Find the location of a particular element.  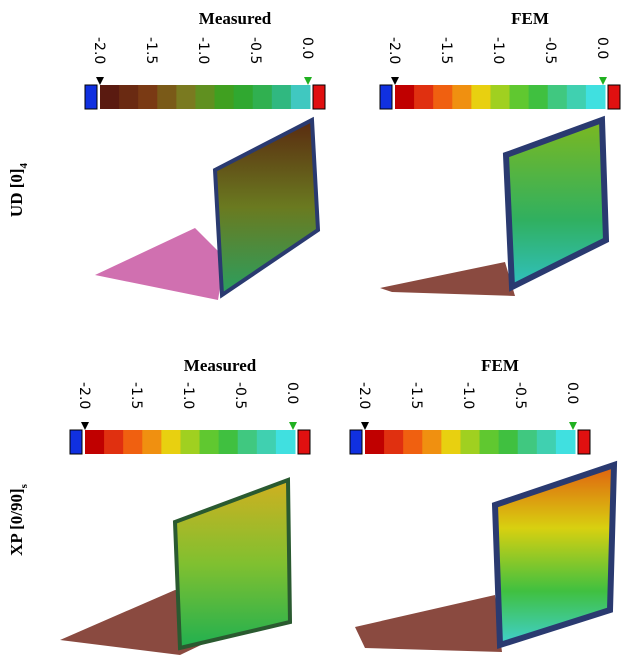

row-label-subscript: s is located at coordinates (24, 485).